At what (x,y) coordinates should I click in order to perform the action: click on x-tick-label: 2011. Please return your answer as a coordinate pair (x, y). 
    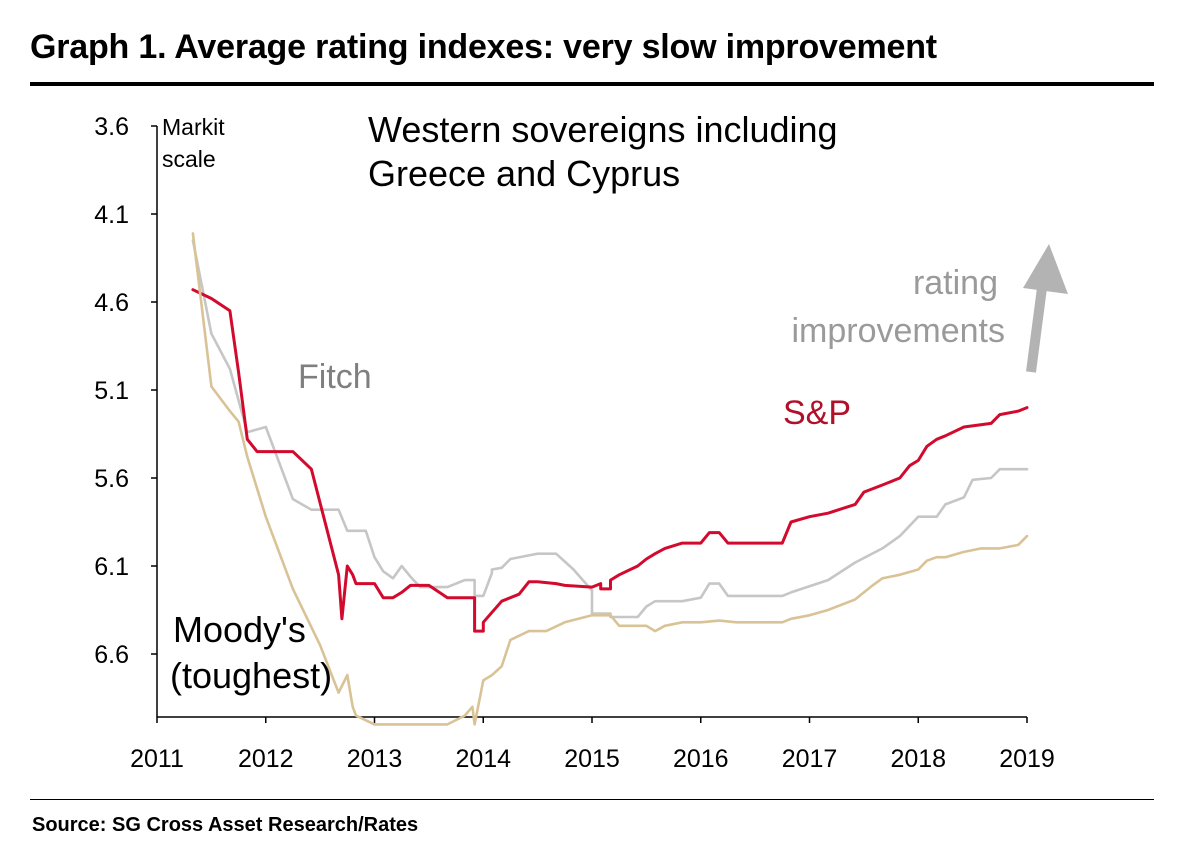
    Looking at the image, I should click on (157, 759).